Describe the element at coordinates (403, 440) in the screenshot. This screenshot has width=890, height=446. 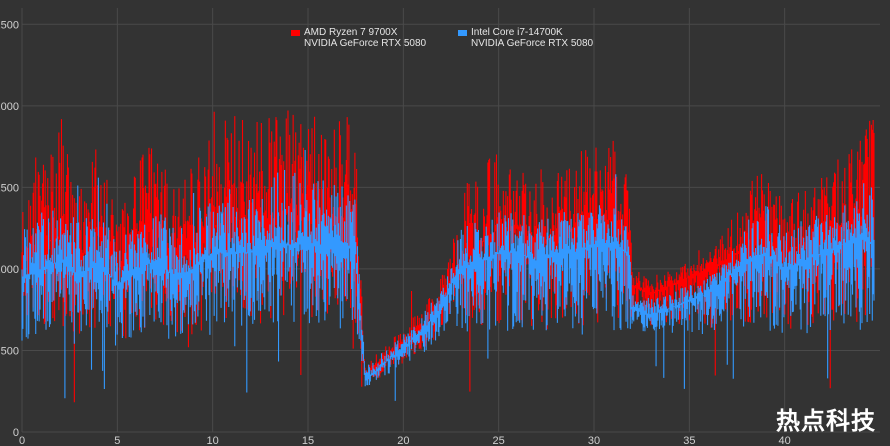
I see `x-tick-label: 20` at that location.